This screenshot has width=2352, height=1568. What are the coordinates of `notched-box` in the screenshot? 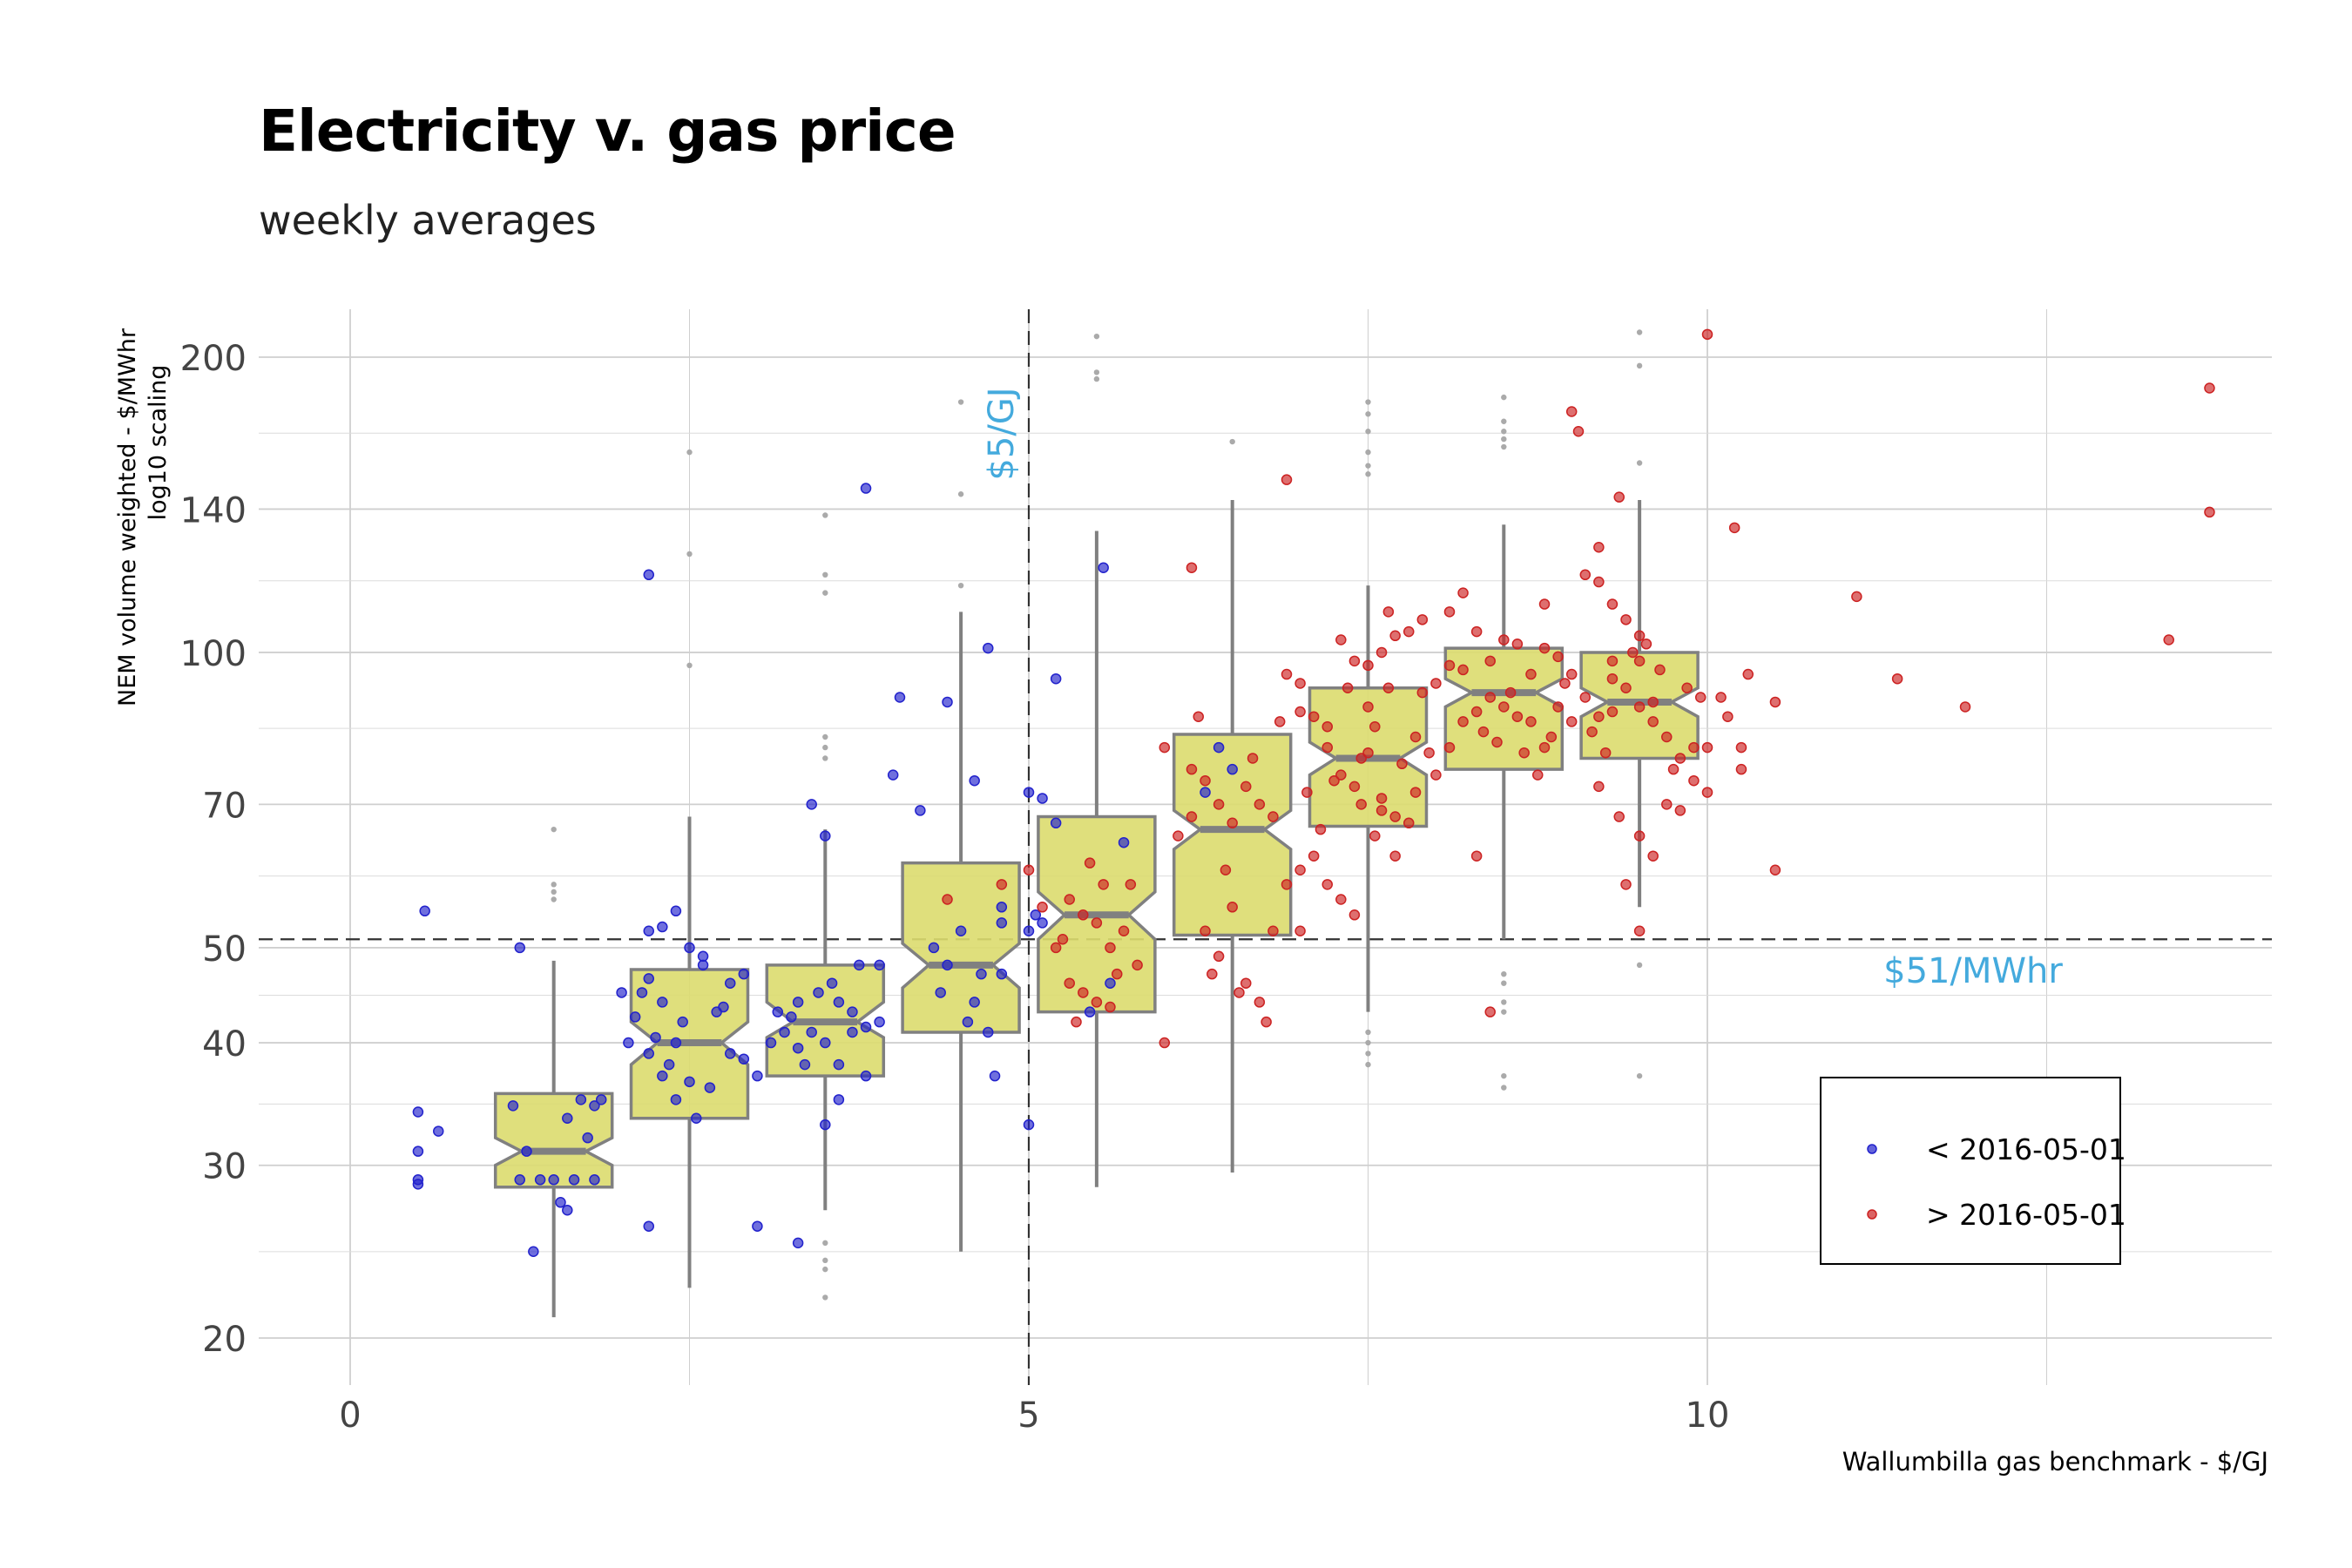 It's located at (554, 1140).